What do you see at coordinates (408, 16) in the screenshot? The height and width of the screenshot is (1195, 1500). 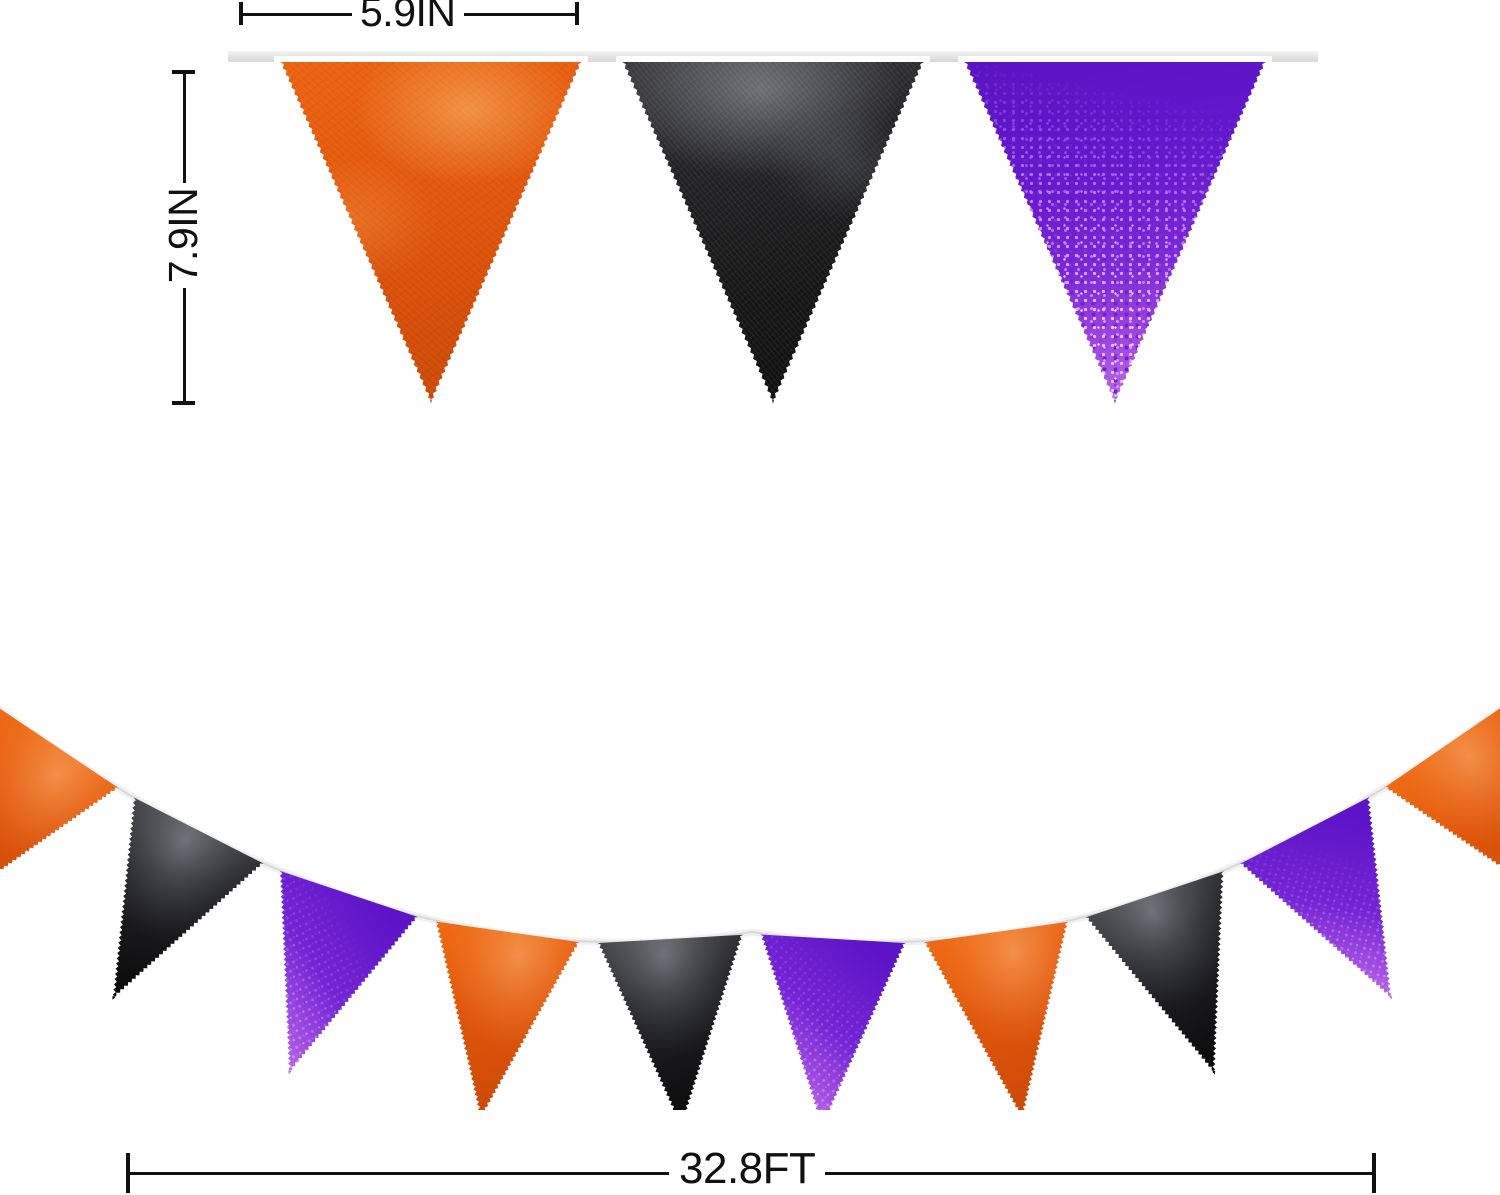 I see `width-dimension-label: 5.9IN` at bounding box center [408, 16].